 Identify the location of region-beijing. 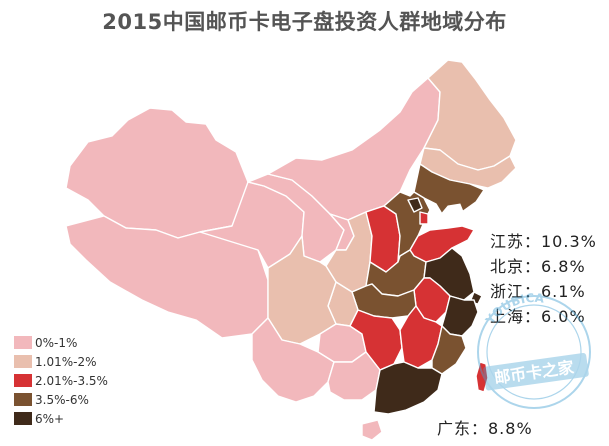
(415, 205).